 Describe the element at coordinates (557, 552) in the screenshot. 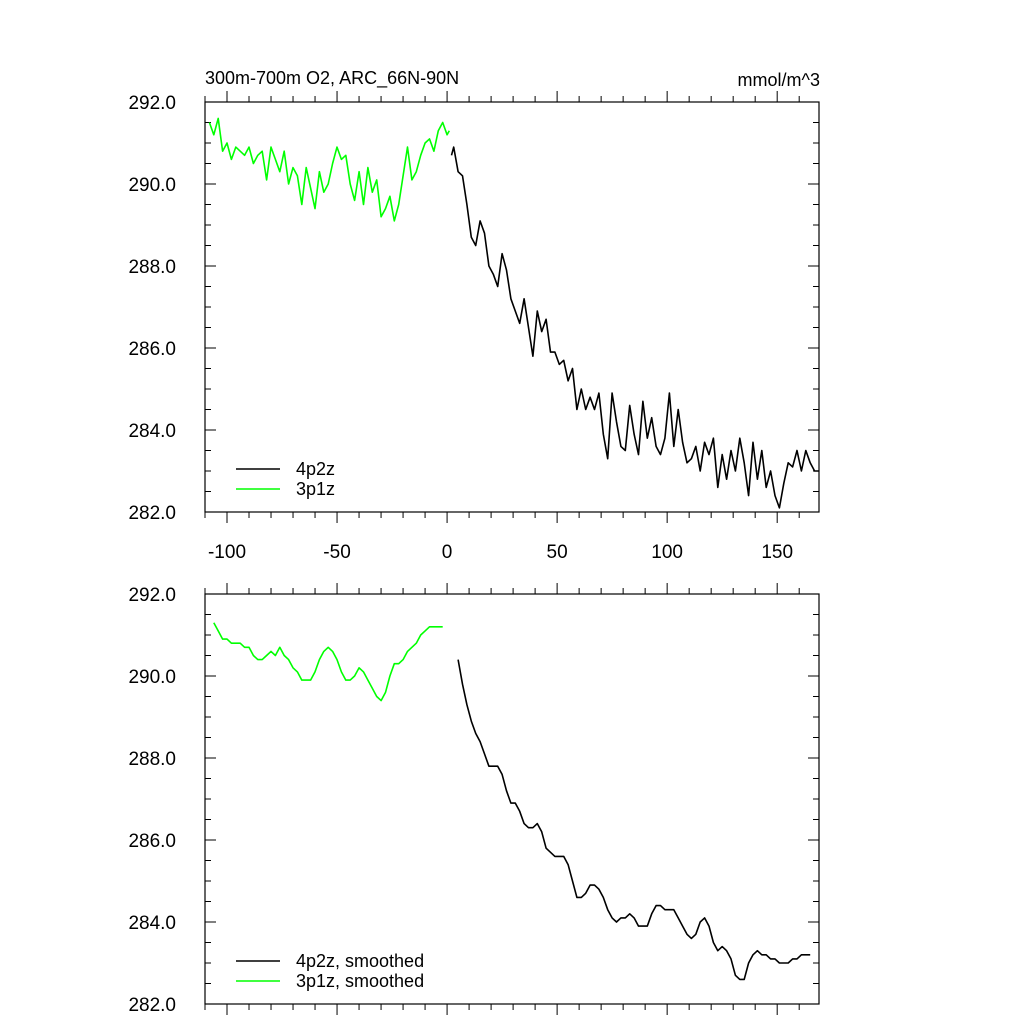

I see `x-tick-label: 50` at that location.